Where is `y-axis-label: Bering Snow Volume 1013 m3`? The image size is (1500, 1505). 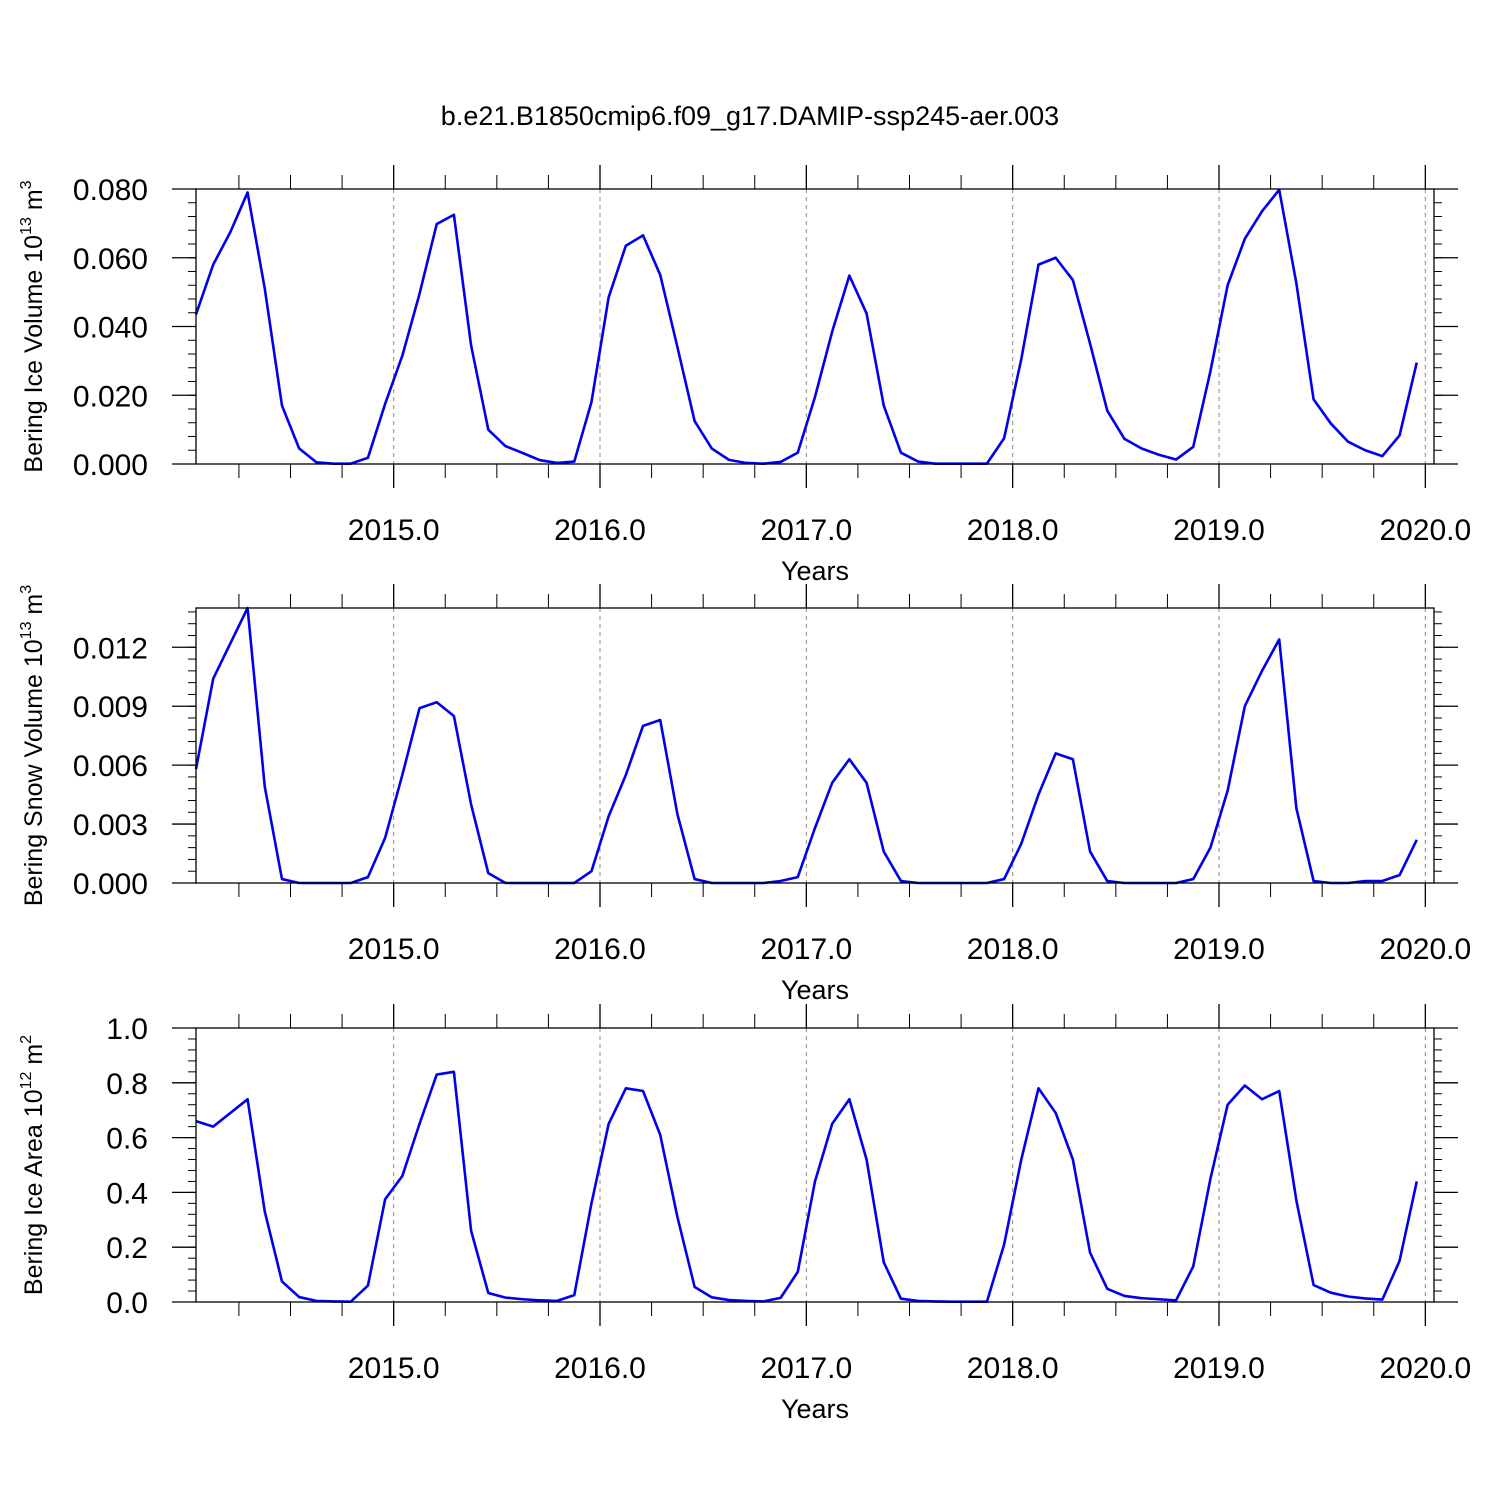 y-axis-label: Bering Snow Volume 1013 m3 is located at coordinates (33, 745).